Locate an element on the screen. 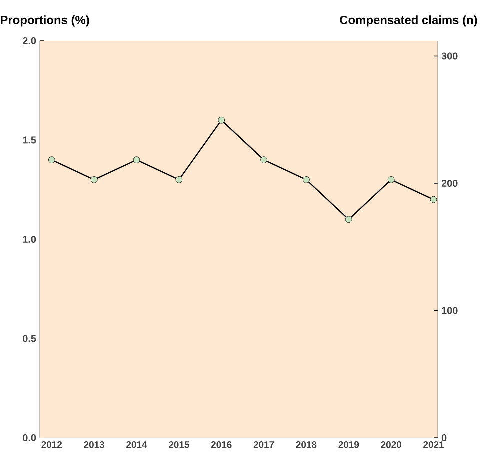 The image size is (480, 461). x-tick-label: 2012 is located at coordinates (52, 445).